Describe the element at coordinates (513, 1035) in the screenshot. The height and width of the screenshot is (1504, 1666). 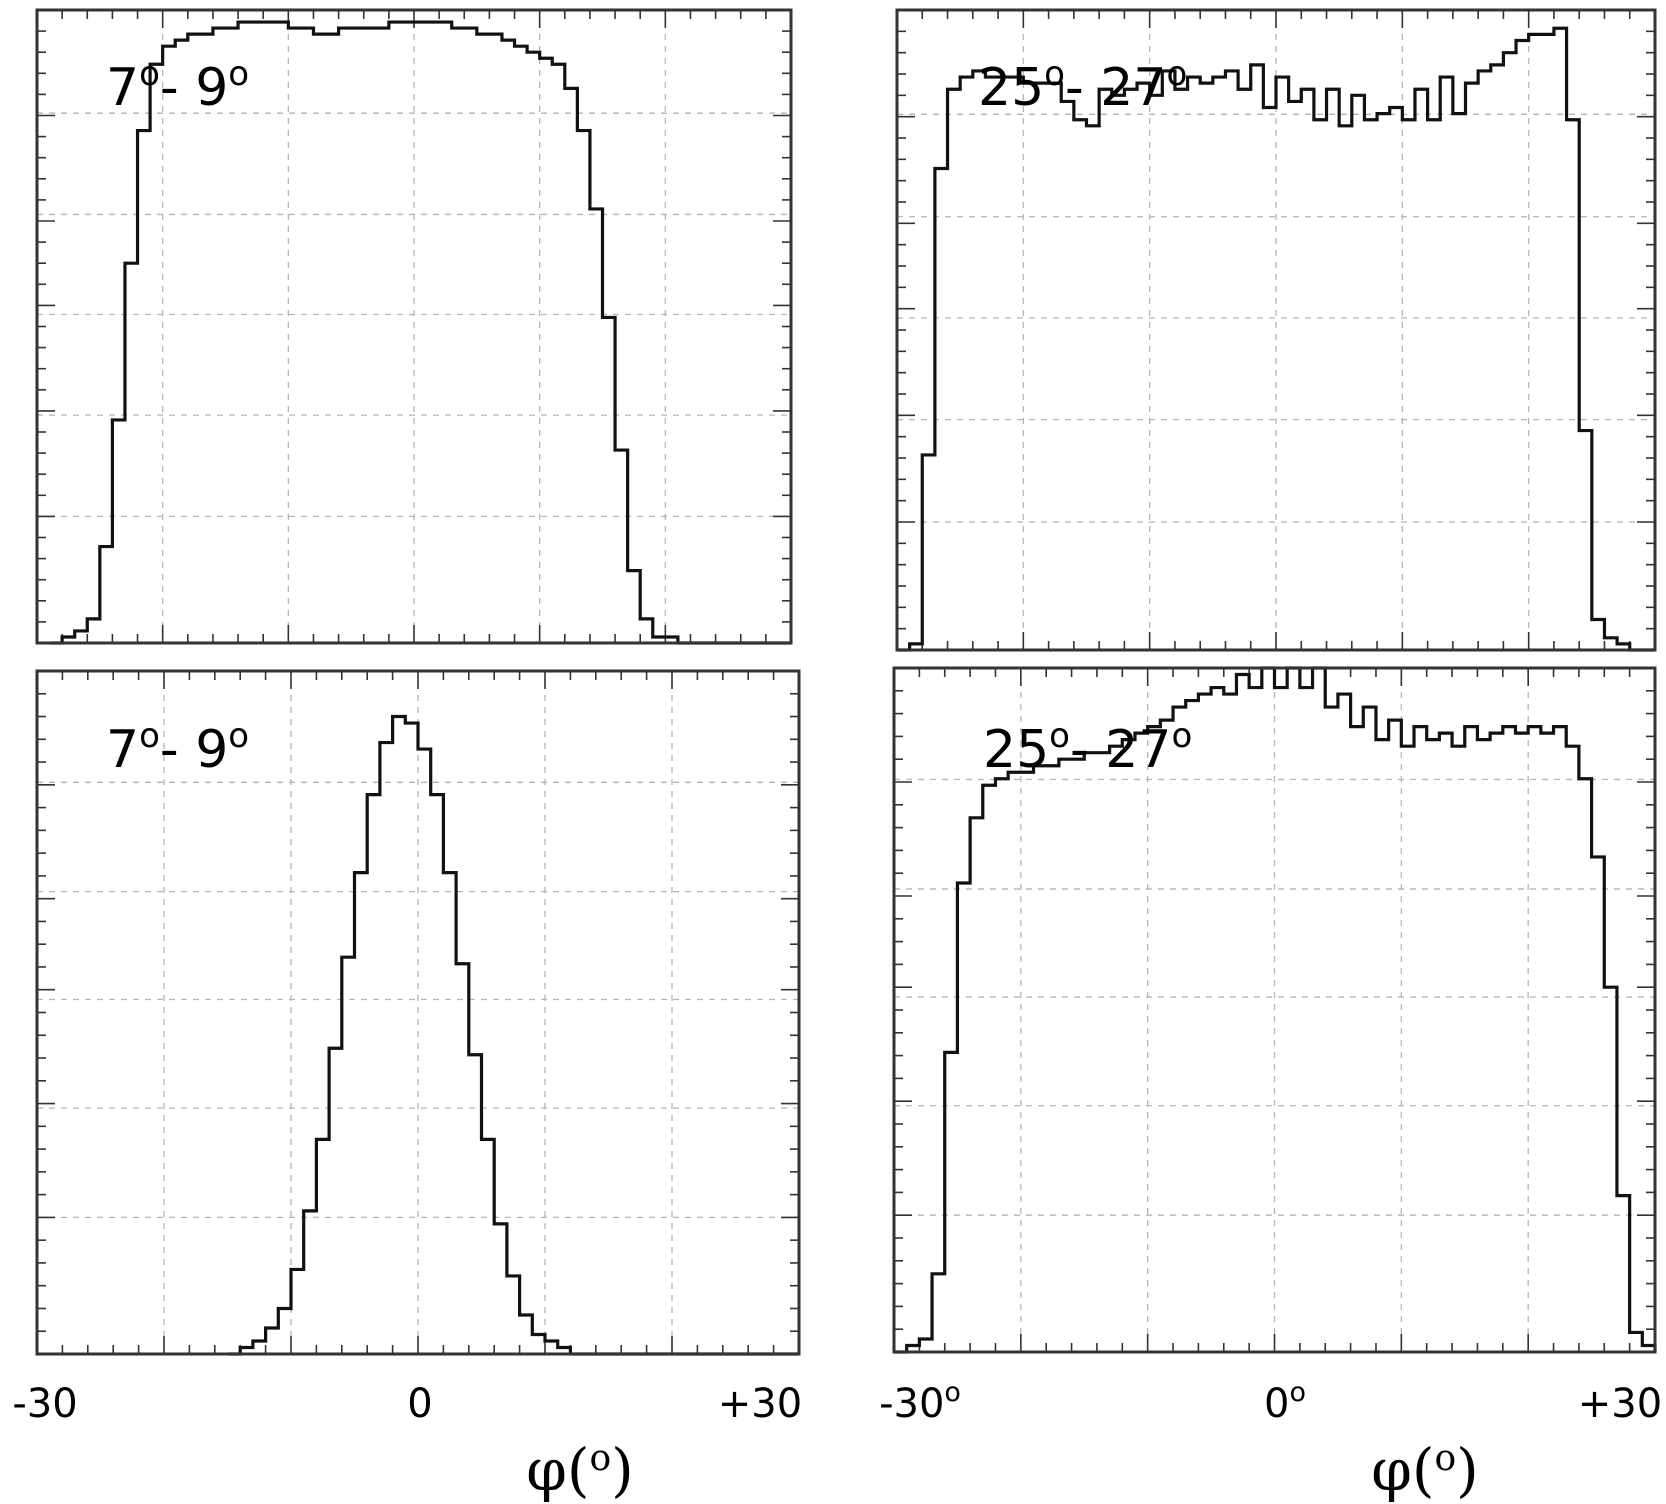
I see `histogram-line` at that location.